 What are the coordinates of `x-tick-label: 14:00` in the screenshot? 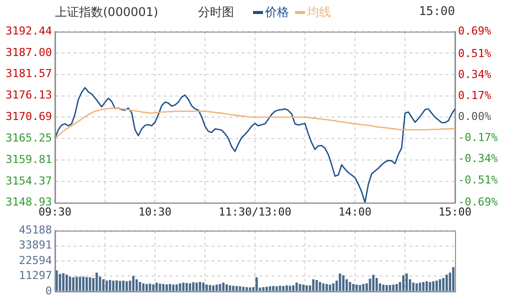 It's located at (355, 211).